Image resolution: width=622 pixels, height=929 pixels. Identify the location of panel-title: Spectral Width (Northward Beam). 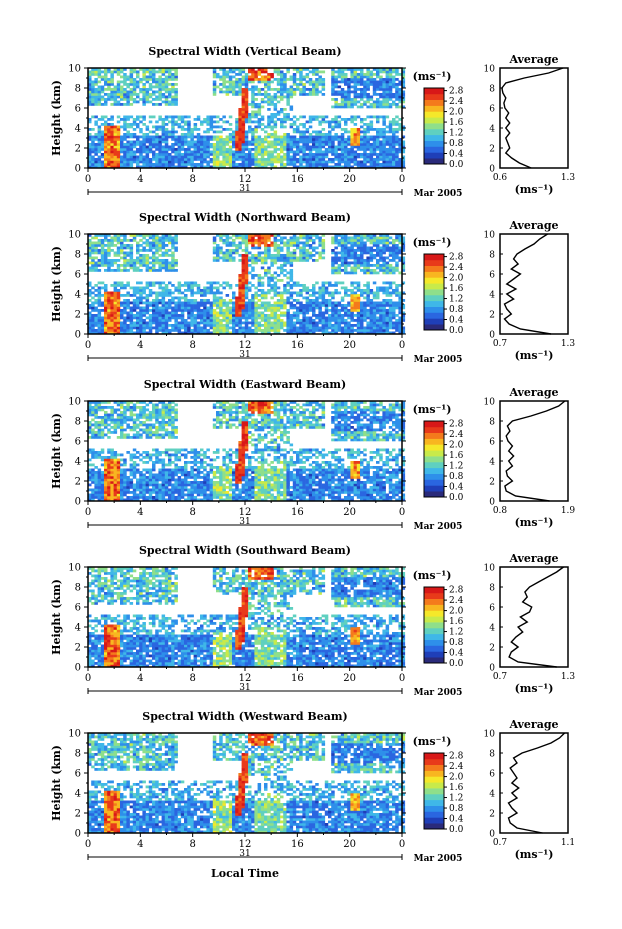
(245, 217).